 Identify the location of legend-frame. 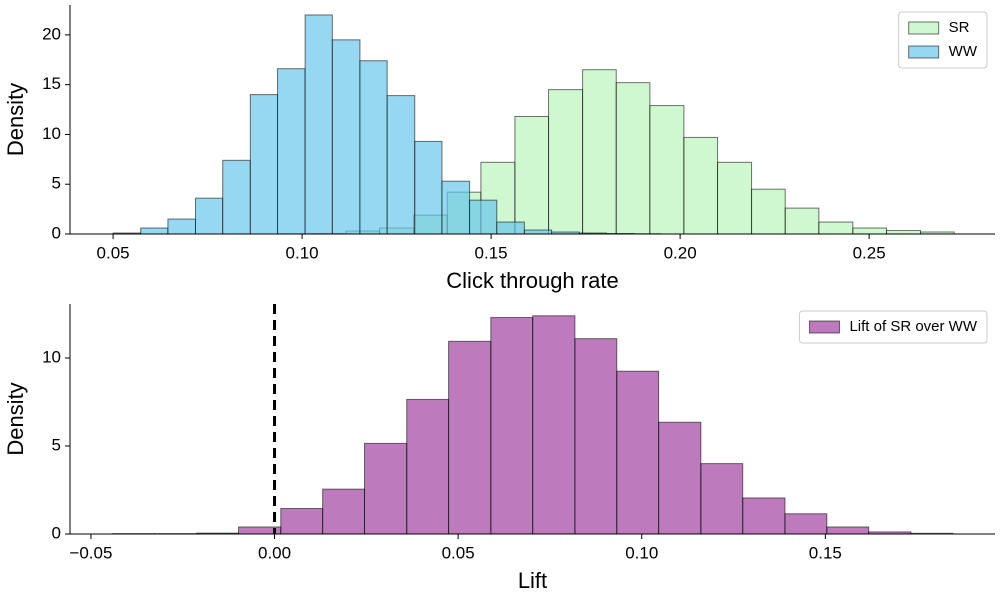
(893, 327).